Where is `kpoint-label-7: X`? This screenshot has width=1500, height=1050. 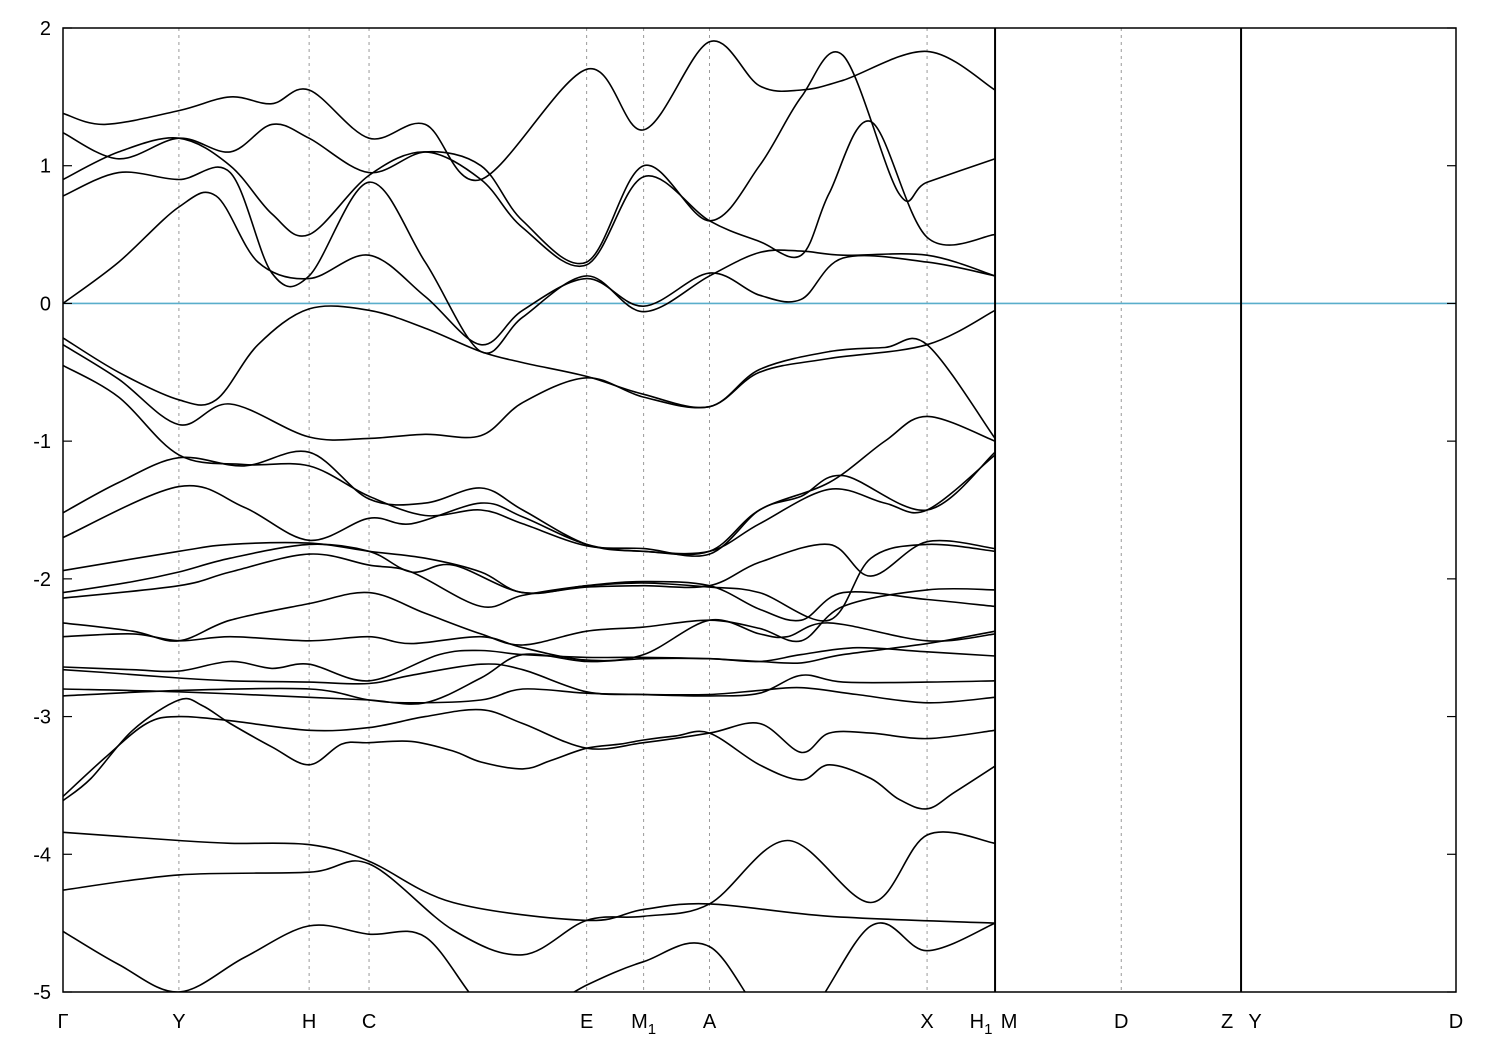
kpoint-label-7: X is located at coordinates (926, 1022).